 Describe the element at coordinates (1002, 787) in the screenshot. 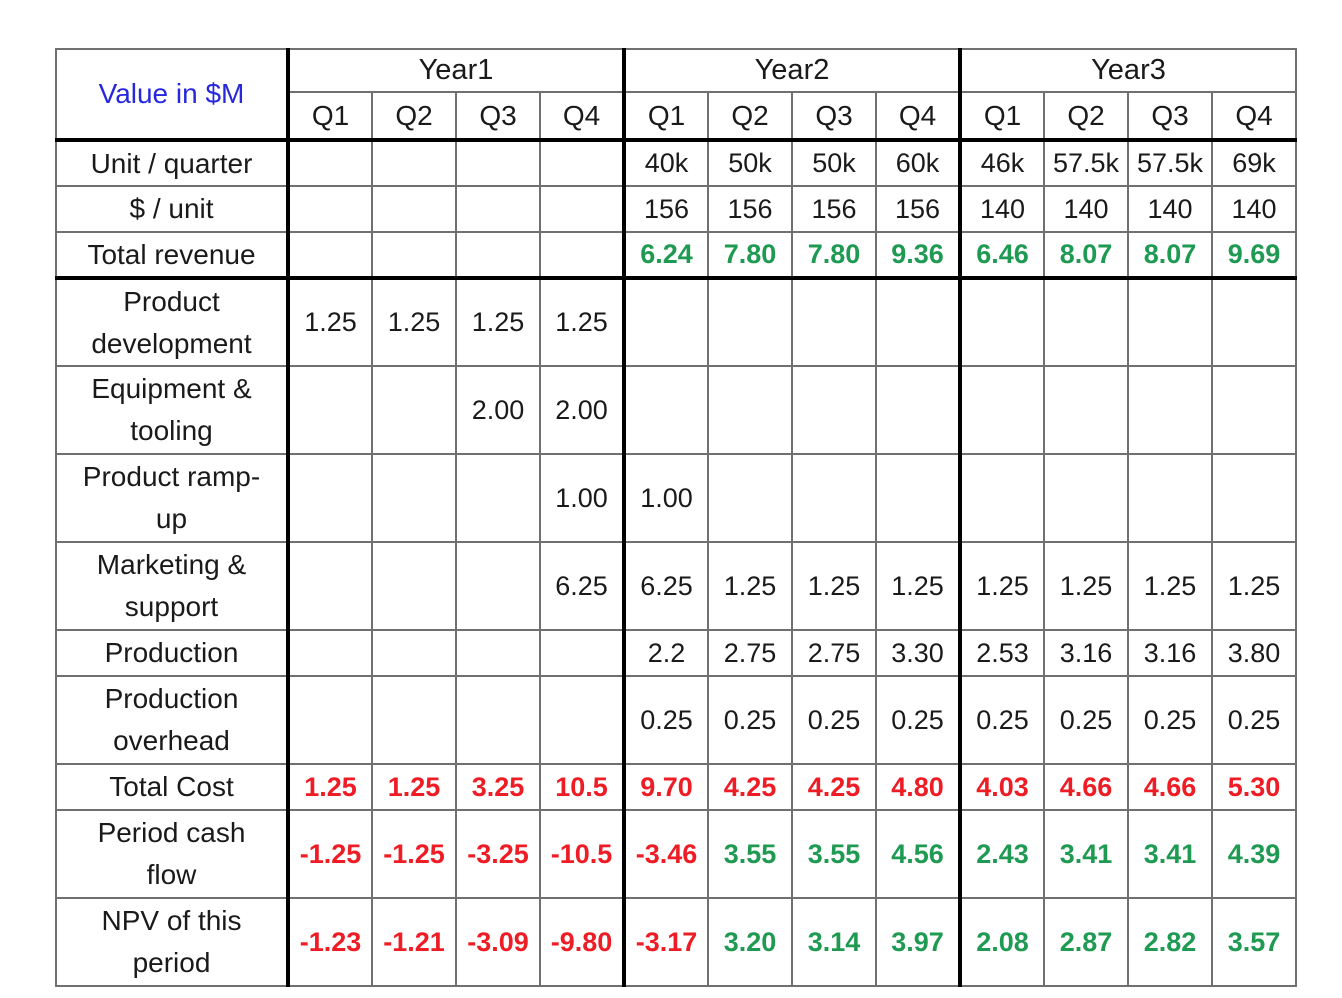

I see `value-cell: 4.03` at that location.